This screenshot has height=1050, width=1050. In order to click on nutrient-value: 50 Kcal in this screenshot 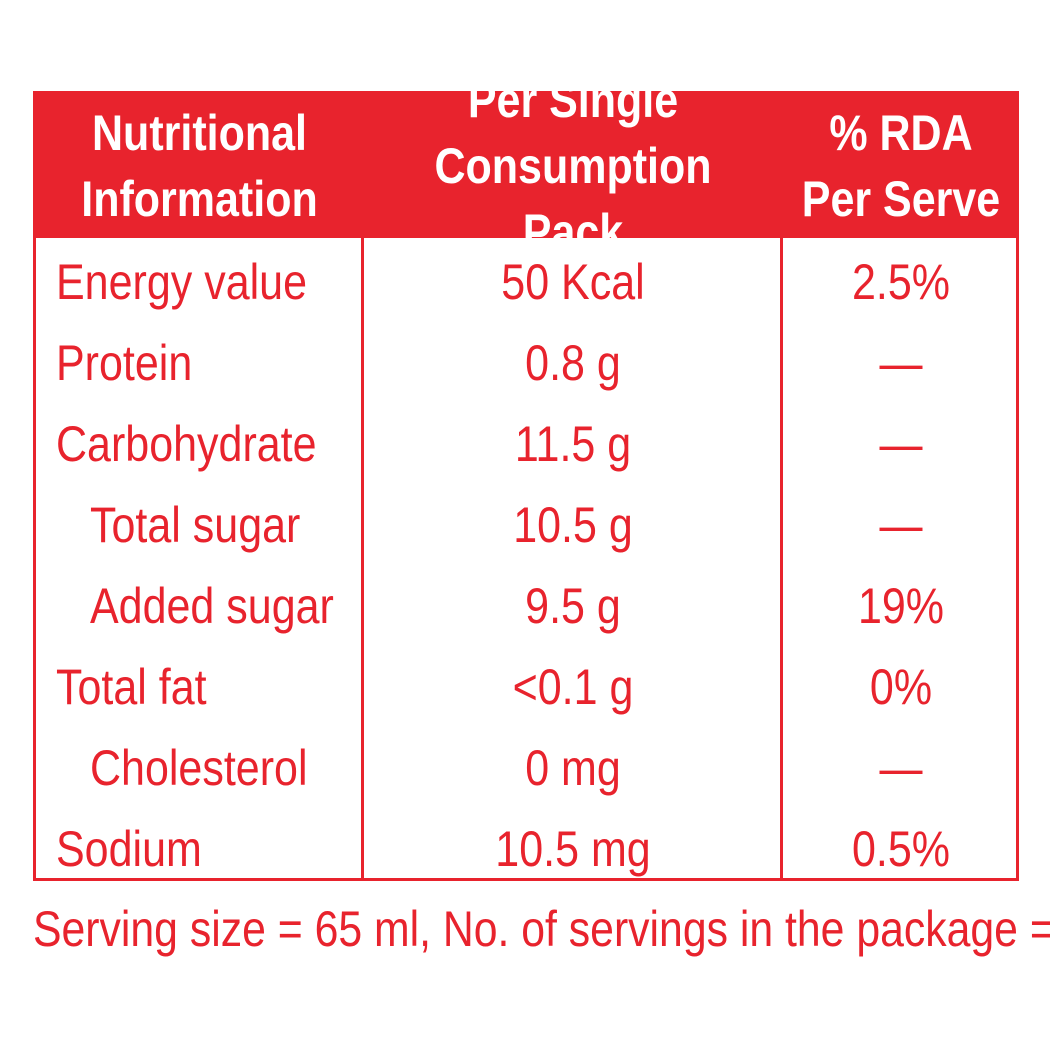, I will do `click(573, 282)`.